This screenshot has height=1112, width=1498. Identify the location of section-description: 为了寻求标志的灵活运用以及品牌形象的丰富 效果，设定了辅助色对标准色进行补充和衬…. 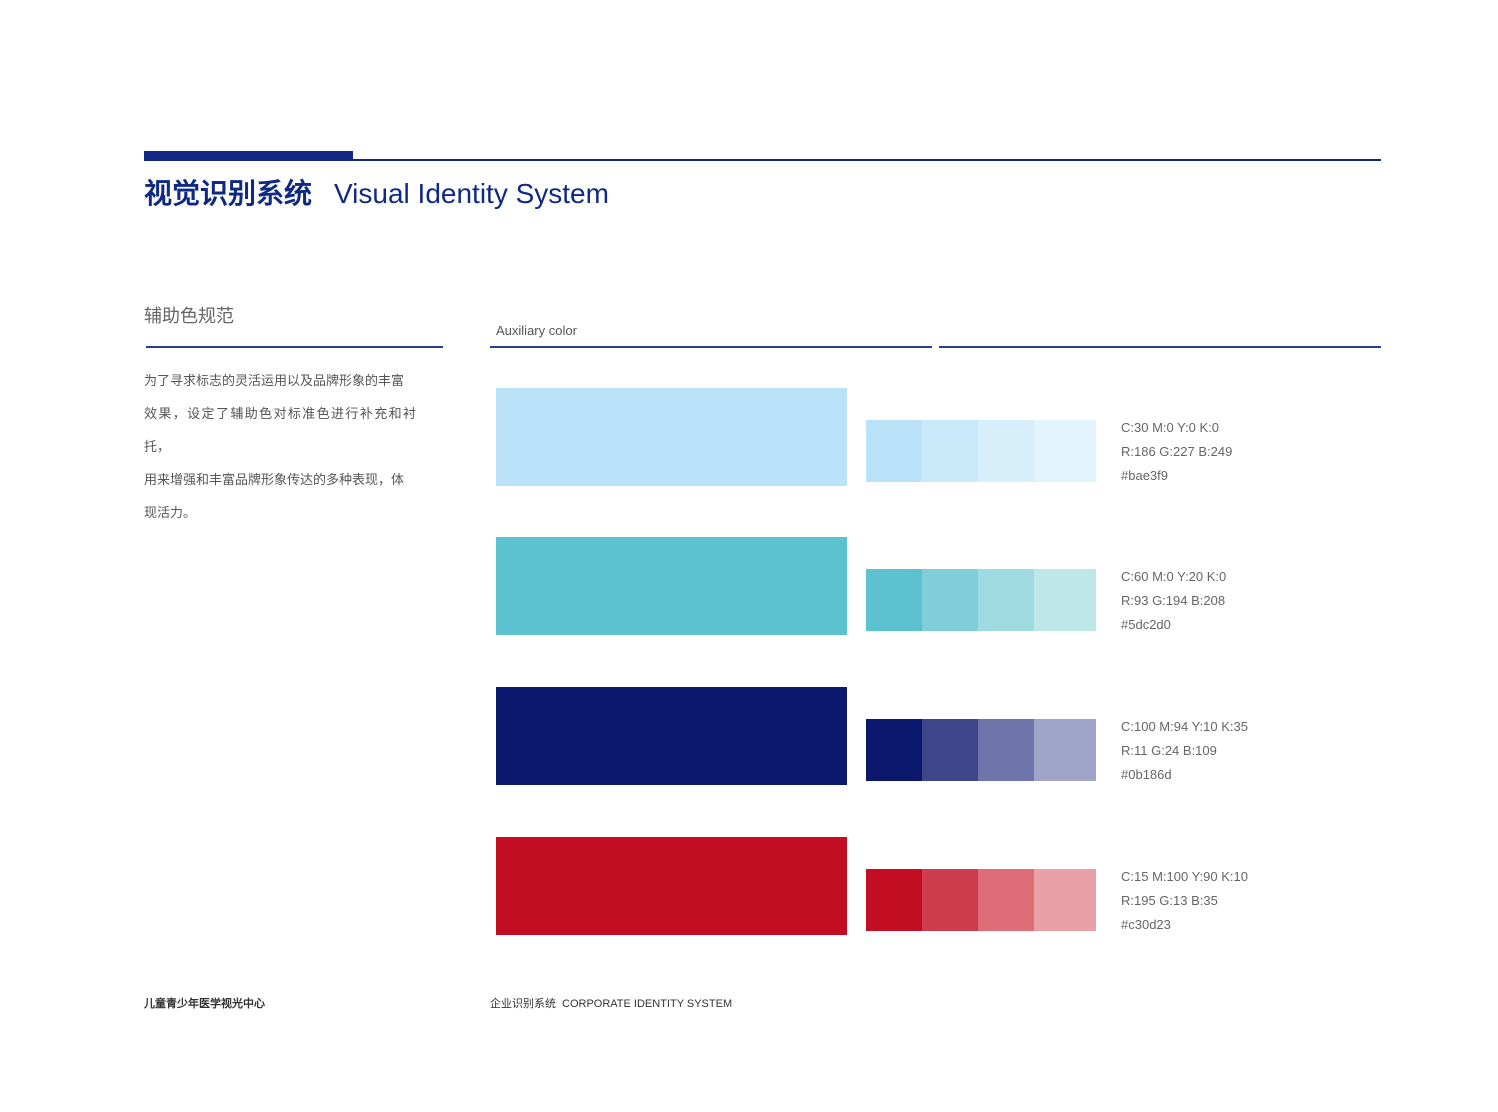
(280, 446).